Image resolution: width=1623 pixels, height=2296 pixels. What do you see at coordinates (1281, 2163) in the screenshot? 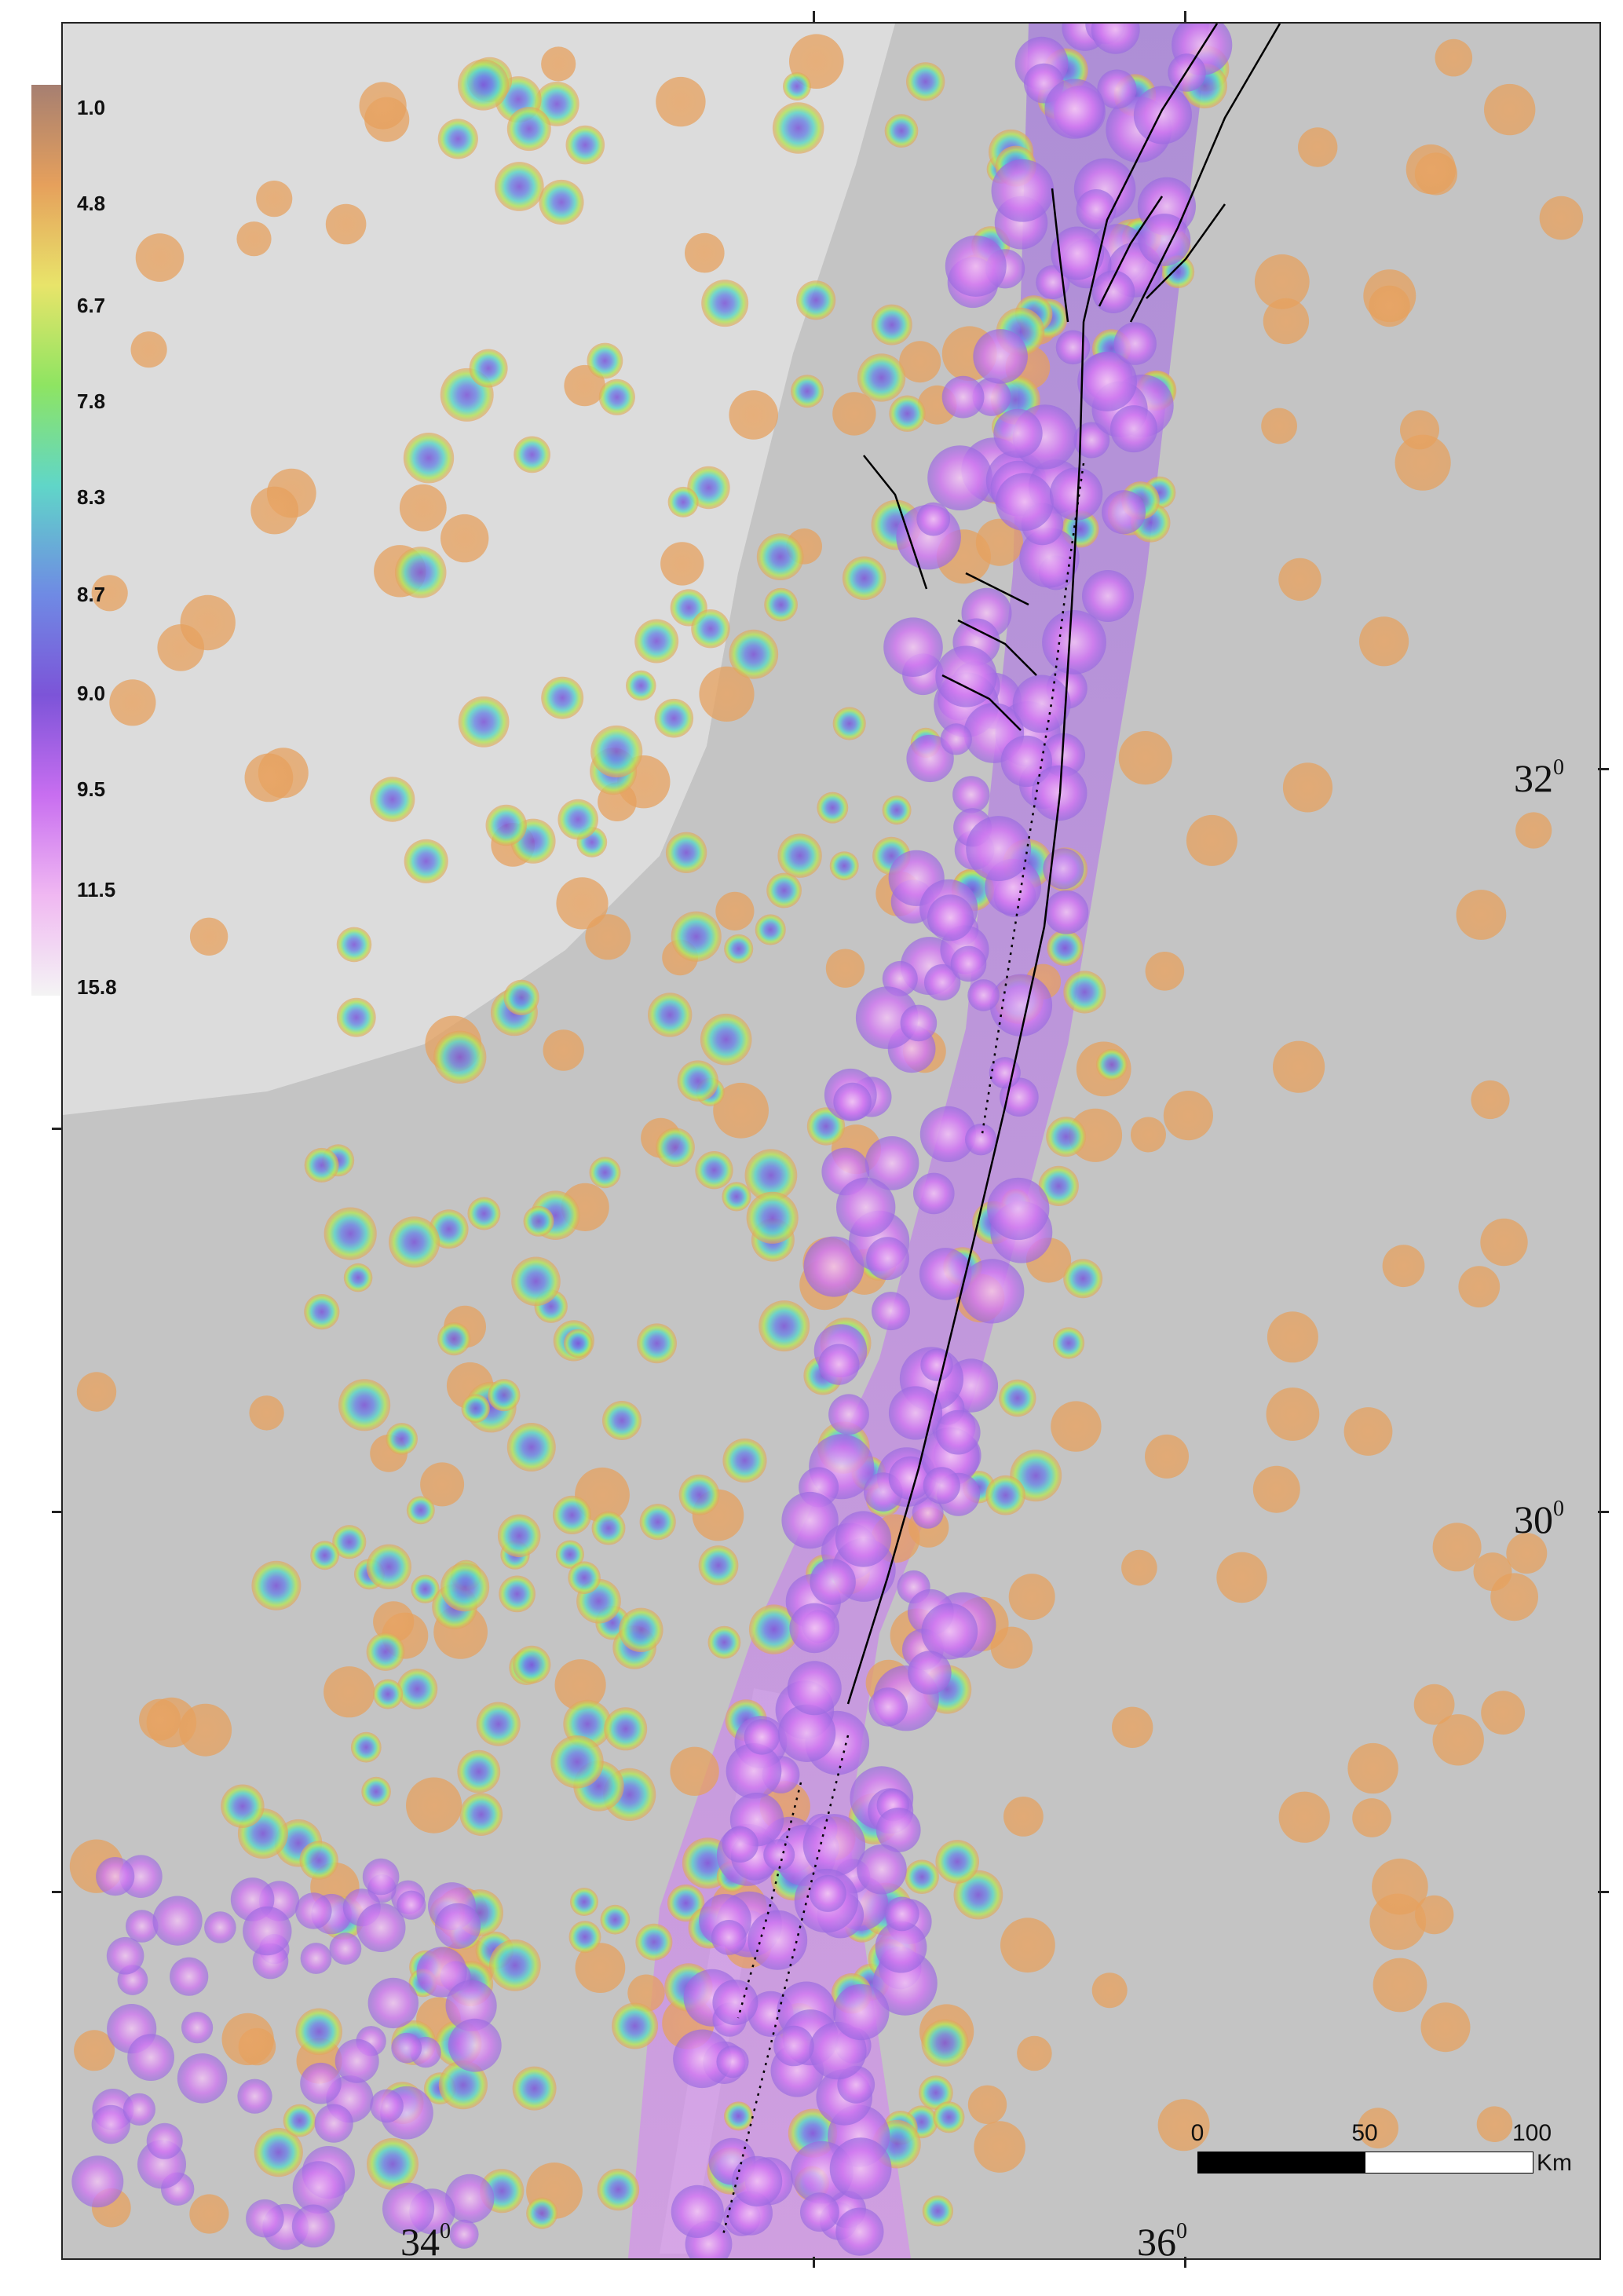
I see `scale-segment-black` at bounding box center [1281, 2163].